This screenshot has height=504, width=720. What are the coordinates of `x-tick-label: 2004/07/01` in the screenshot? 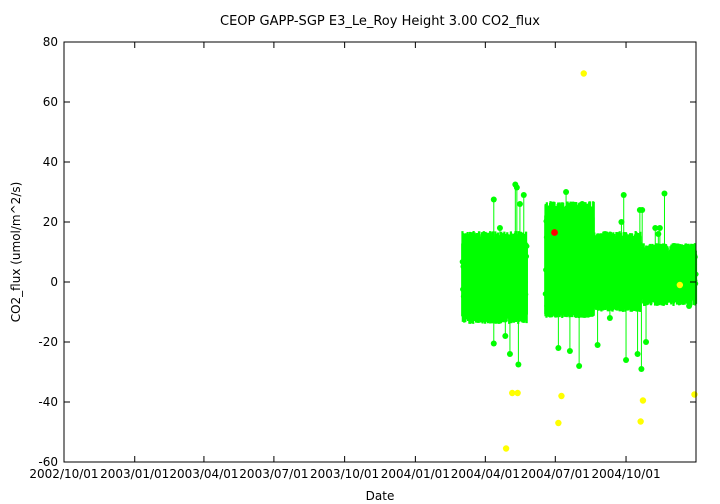 It's located at (555, 474).